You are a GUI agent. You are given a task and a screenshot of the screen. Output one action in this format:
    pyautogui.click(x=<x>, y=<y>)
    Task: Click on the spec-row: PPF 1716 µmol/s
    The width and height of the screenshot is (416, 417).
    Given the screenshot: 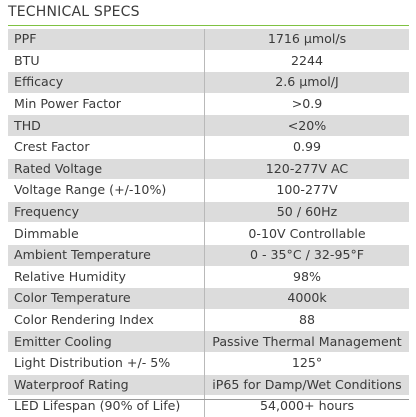 What is the action you would take?
    pyautogui.click(x=208, y=39)
    